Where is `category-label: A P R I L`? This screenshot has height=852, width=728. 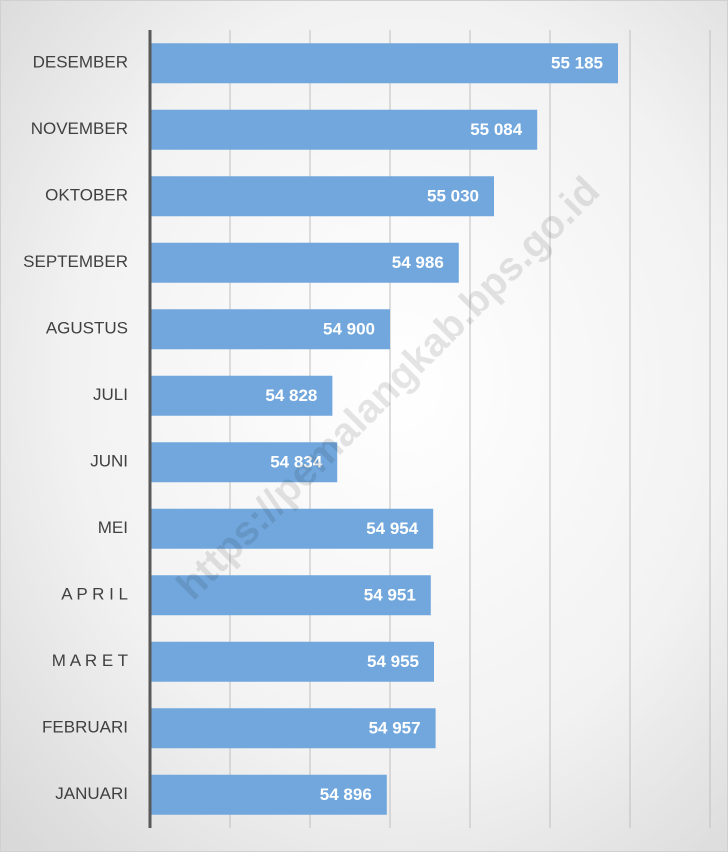 category-label: A P R I L is located at coordinates (94, 594).